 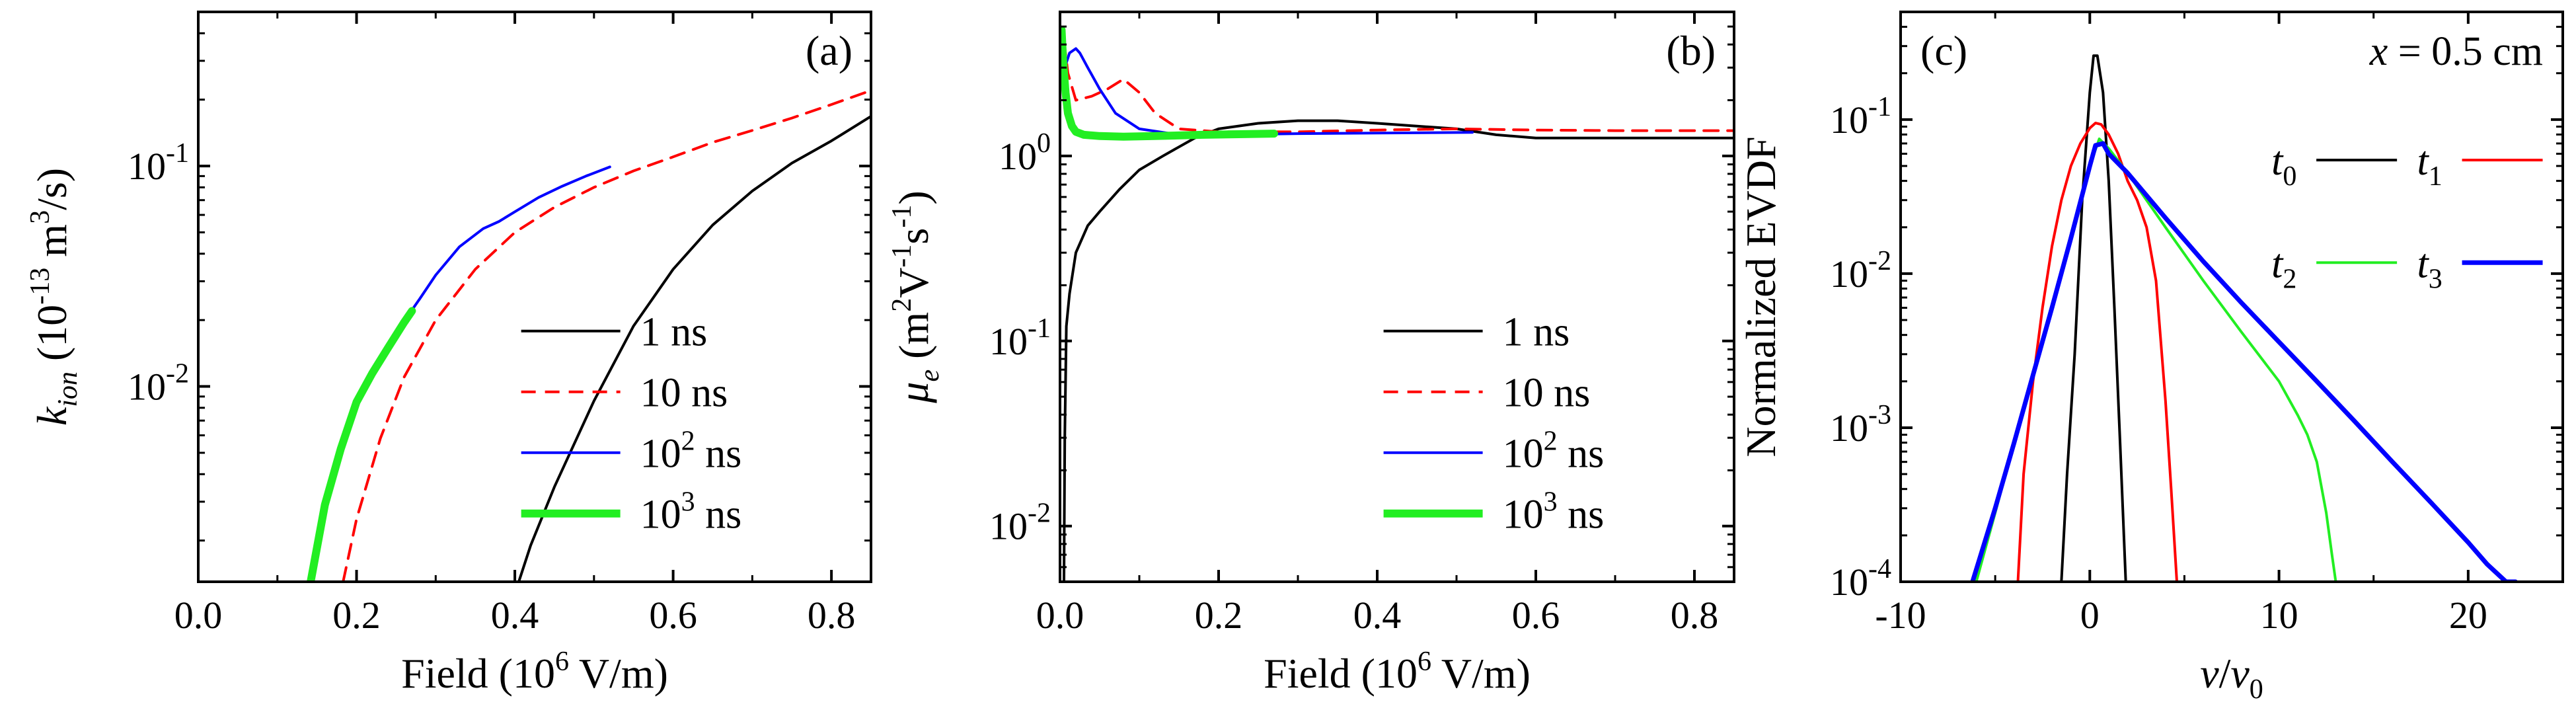 What do you see at coordinates (2430, 267) in the screenshot?
I see `legend-label: t3` at bounding box center [2430, 267].